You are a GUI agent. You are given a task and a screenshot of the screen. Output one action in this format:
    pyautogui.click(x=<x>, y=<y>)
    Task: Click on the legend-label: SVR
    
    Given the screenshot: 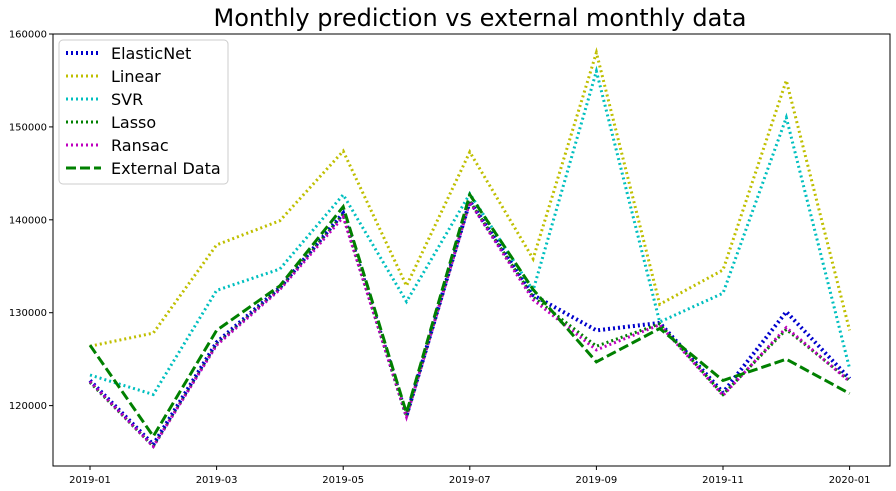 What is the action you would take?
    pyautogui.click(x=127, y=99)
    